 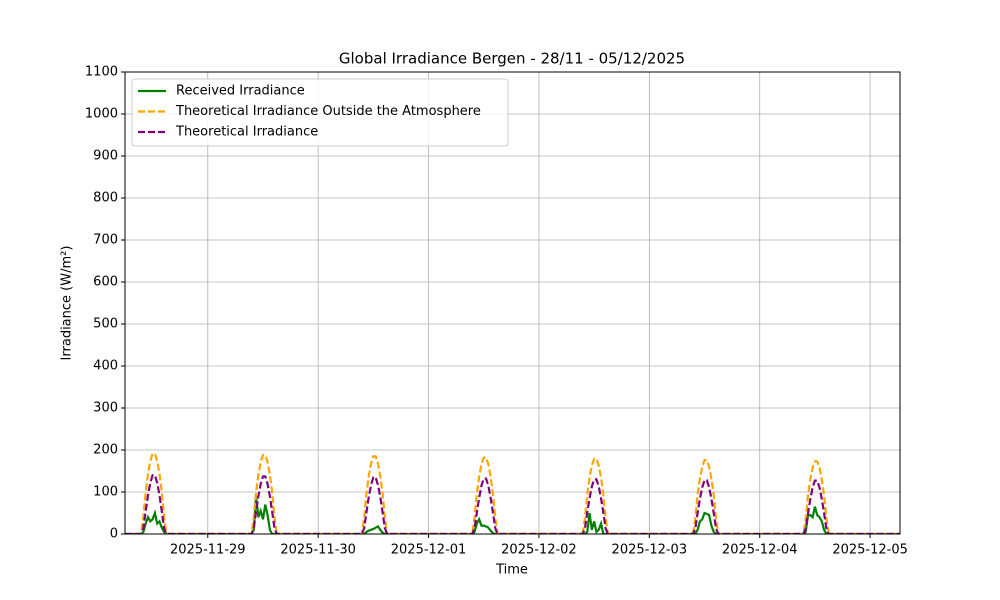 What do you see at coordinates (105, 324) in the screenshot?
I see `y-tick-label: 500` at bounding box center [105, 324].